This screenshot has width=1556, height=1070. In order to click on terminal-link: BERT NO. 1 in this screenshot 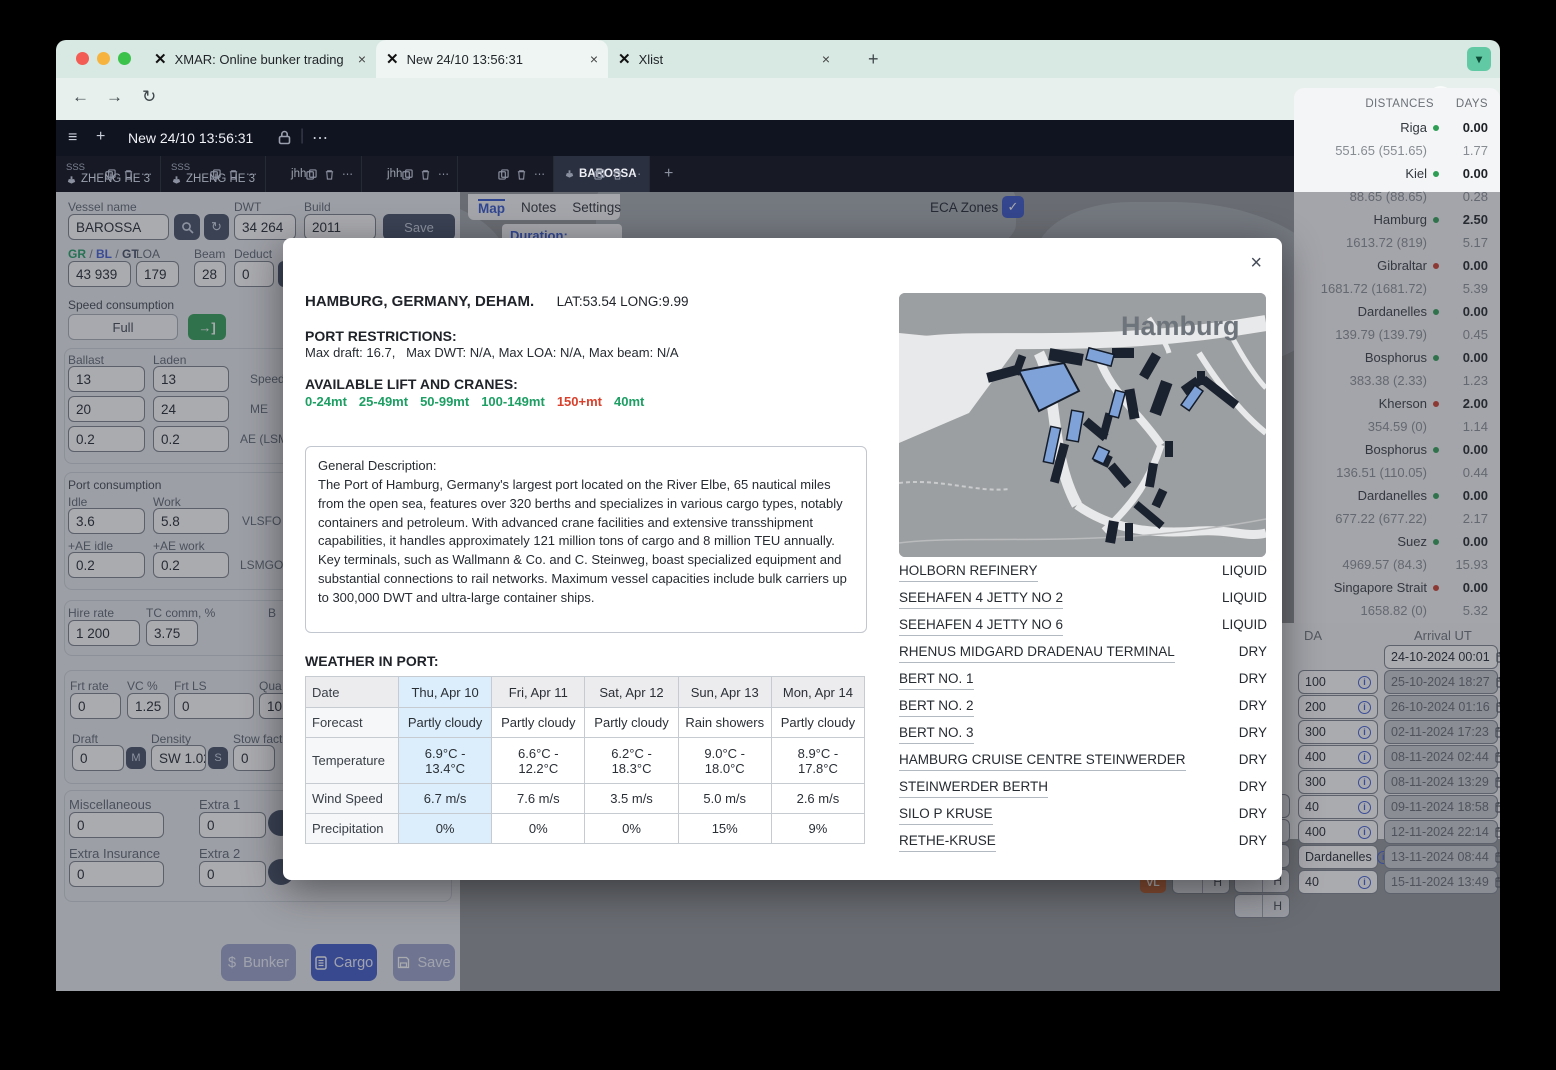, I will do `click(936, 680)`.